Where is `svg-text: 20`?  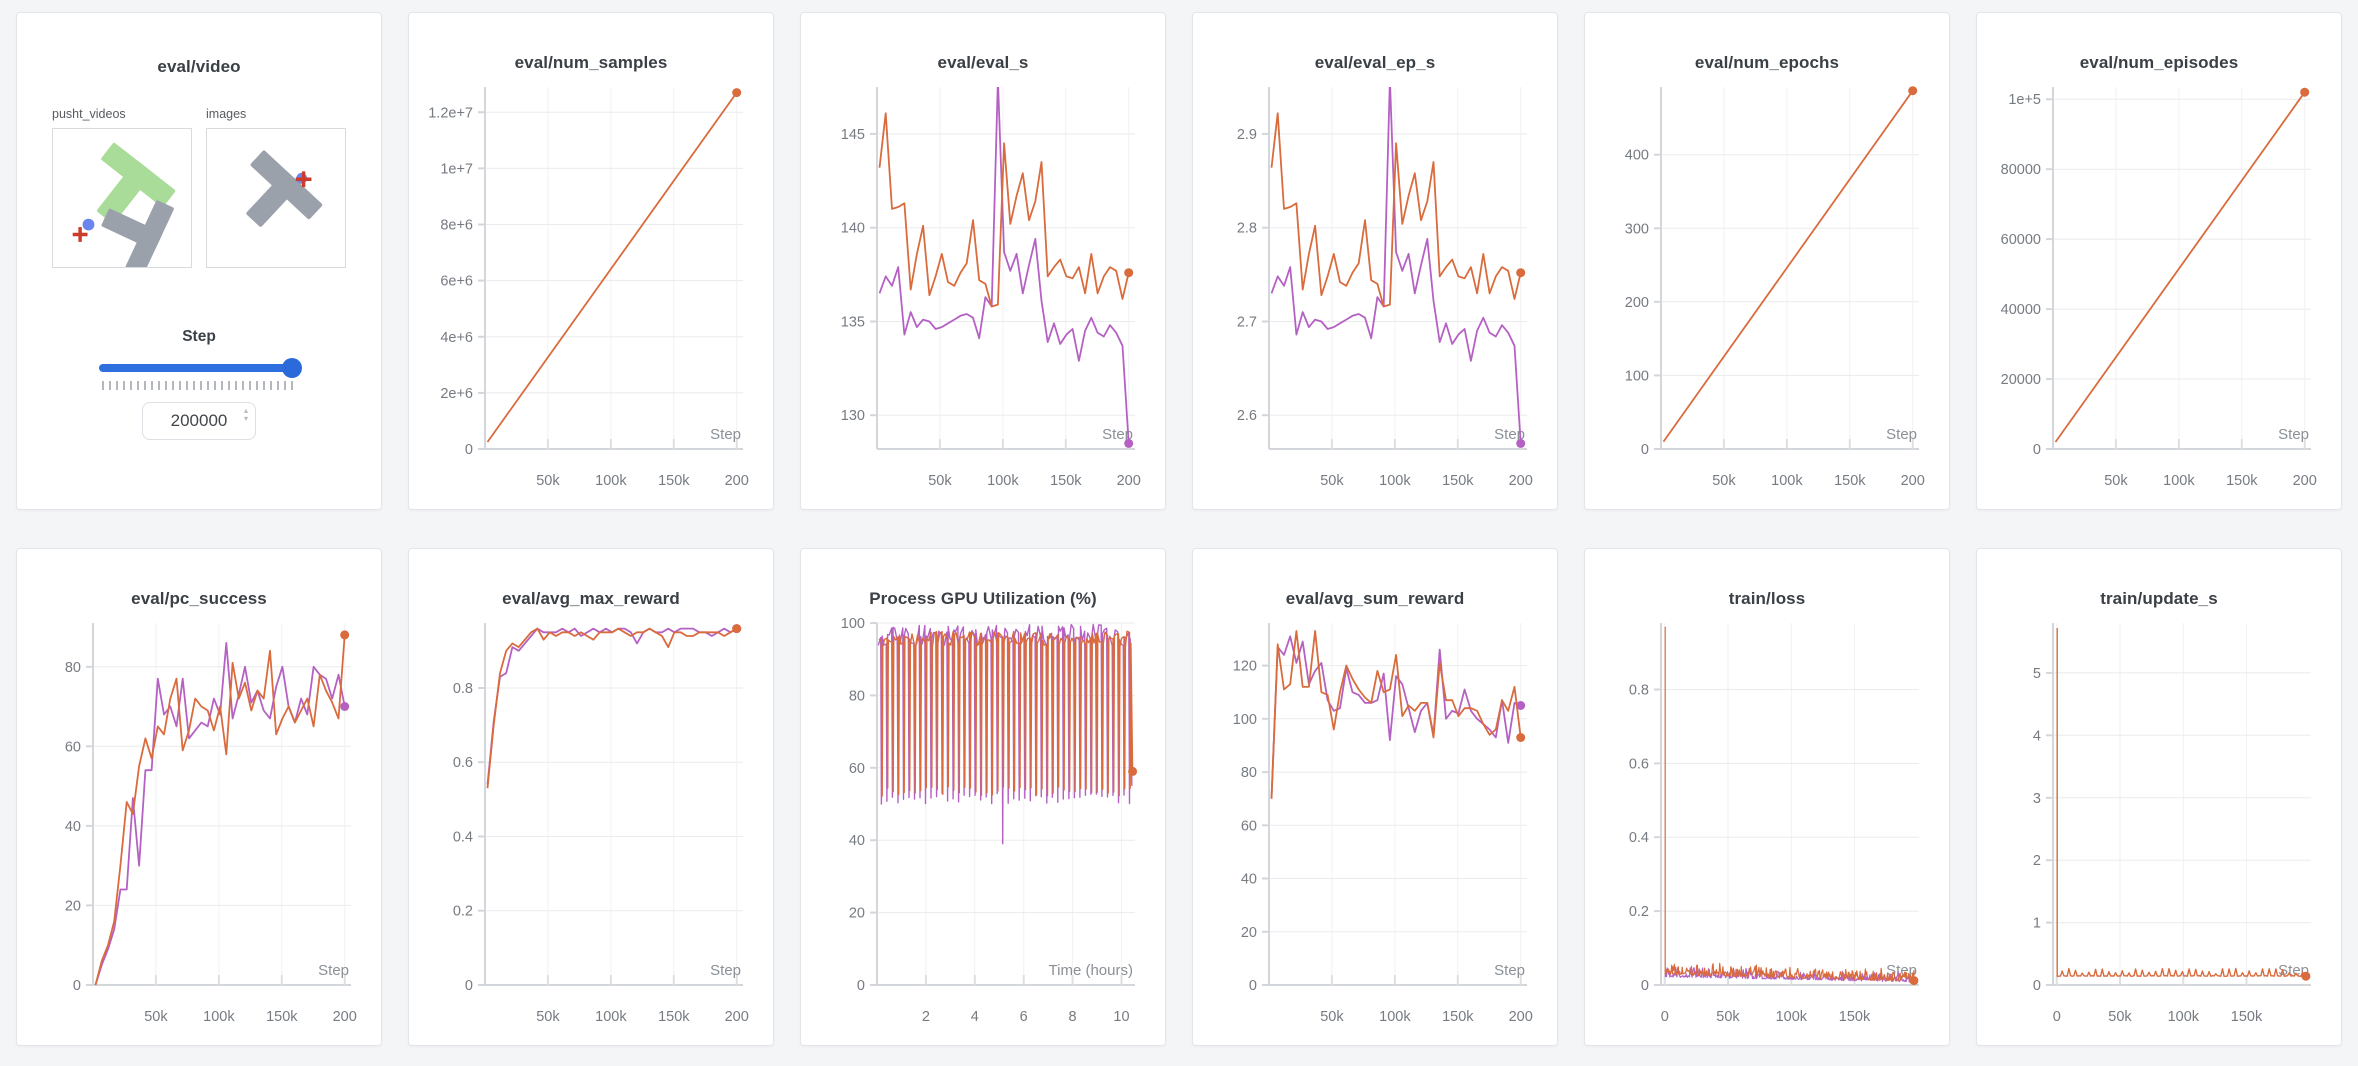
svg-text: 20 is located at coordinates (1249, 933).